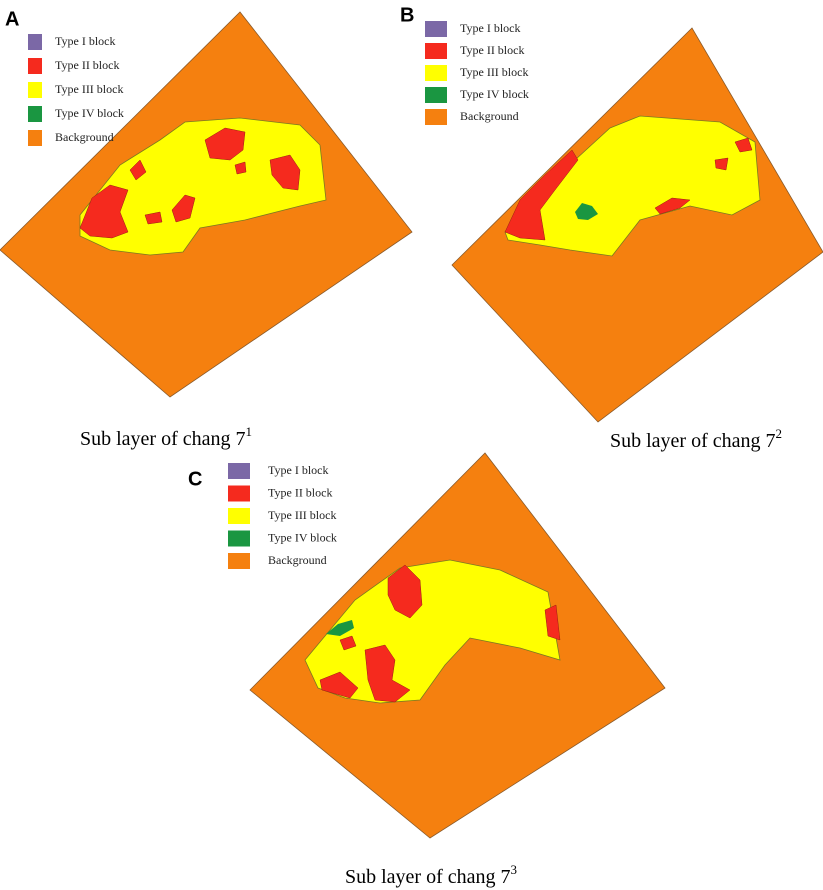  Describe the element at coordinates (514, 869) in the screenshot. I see `caption-superscript: 3` at that location.